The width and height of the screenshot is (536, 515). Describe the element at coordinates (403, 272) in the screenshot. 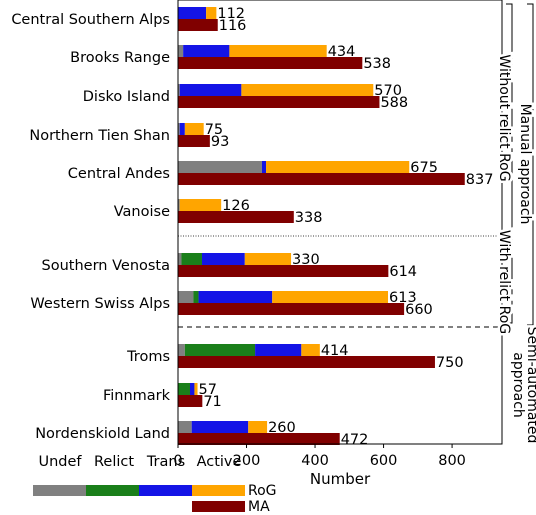

I see `ma-value-label: 614` at that location.